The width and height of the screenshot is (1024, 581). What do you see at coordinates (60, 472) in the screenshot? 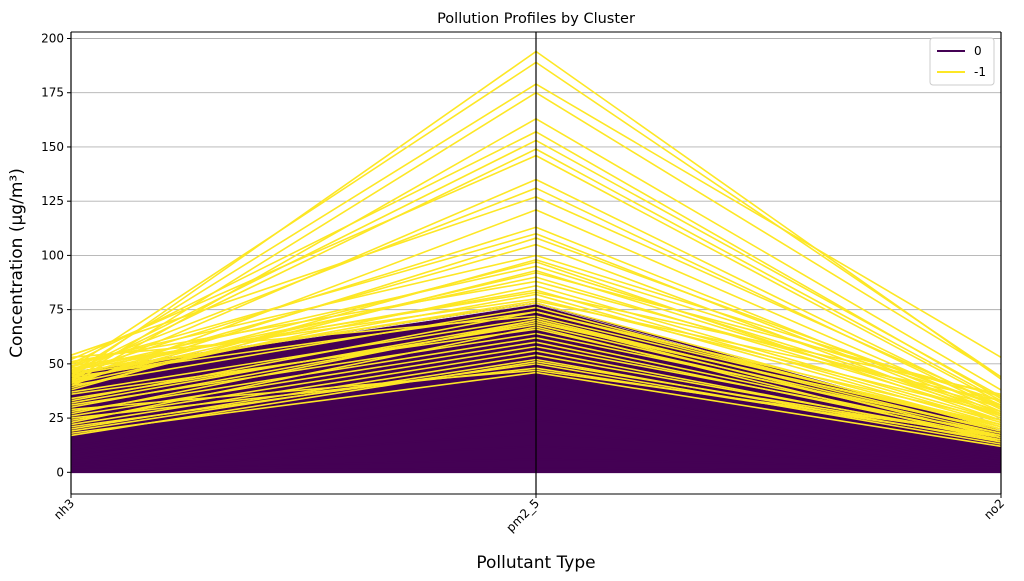
I see `y-tick-label: 0` at bounding box center [60, 472].